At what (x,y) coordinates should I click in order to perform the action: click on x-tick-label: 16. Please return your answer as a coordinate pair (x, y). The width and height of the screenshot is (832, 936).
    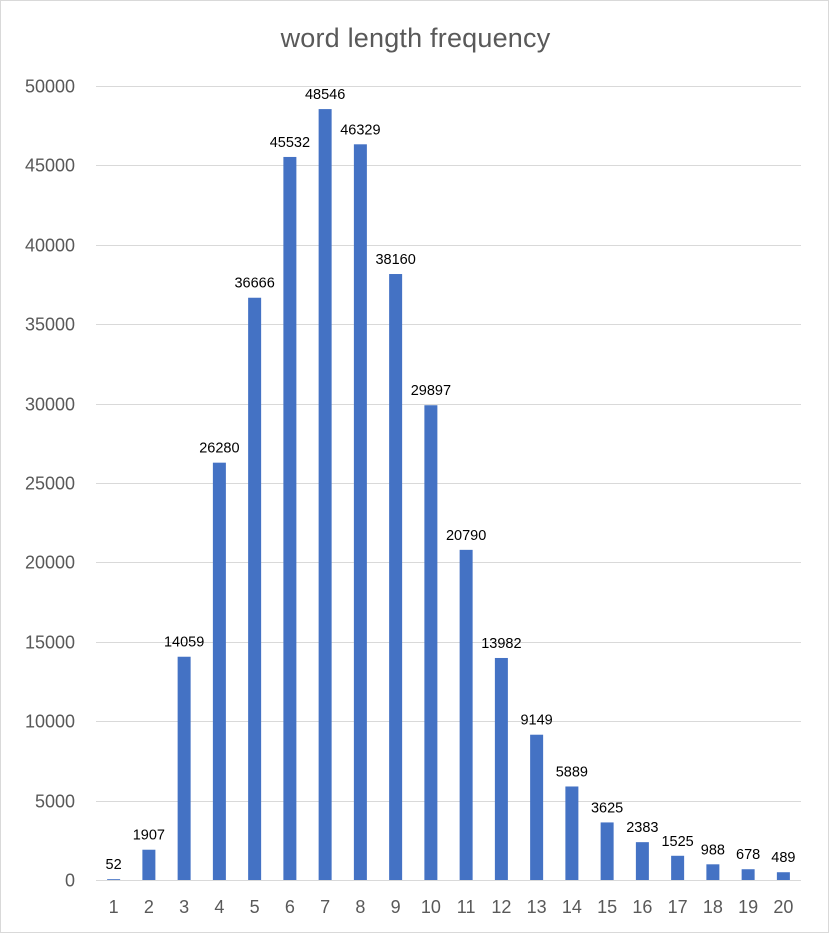
    Looking at the image, I should click on (642, 907).